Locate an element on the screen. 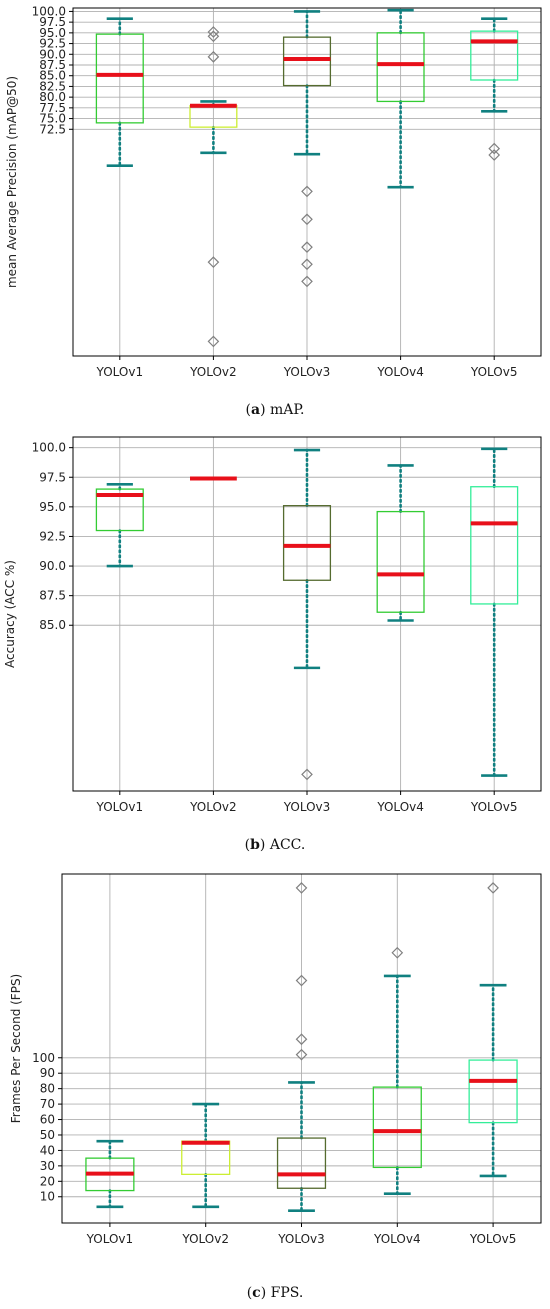  y-tick-label: 72.5 is located at coordinates (52, 129).